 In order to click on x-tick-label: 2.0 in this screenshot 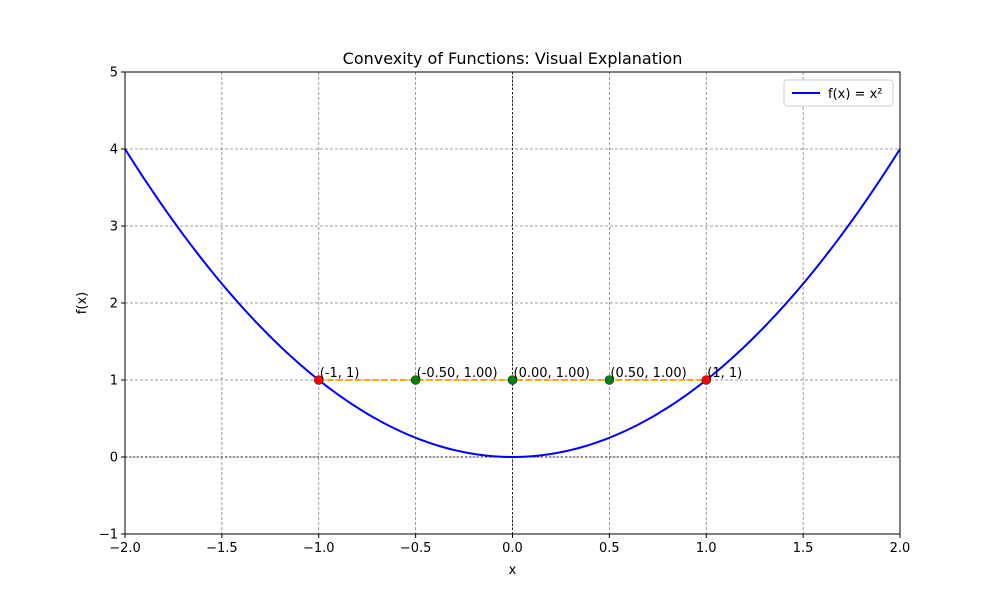, I will do `click(900, 548)`.